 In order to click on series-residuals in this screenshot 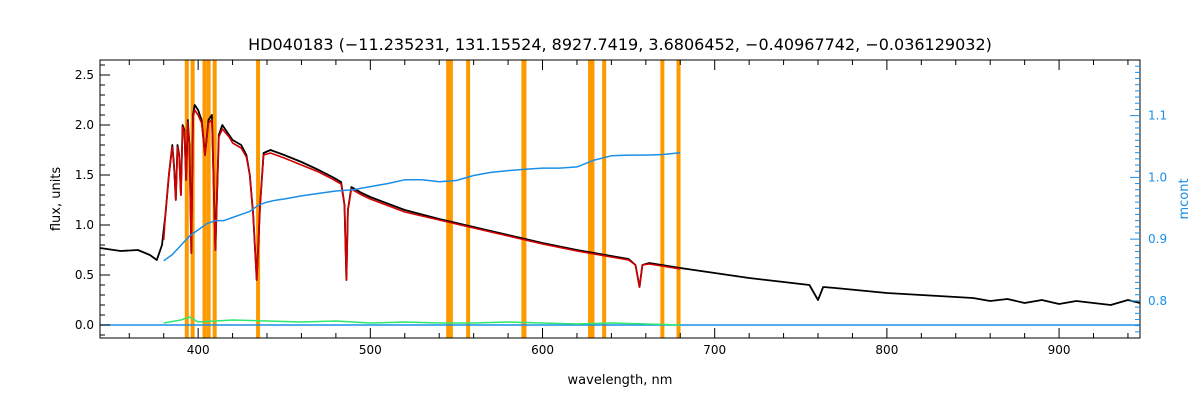, I will do `click(422, 321)`.